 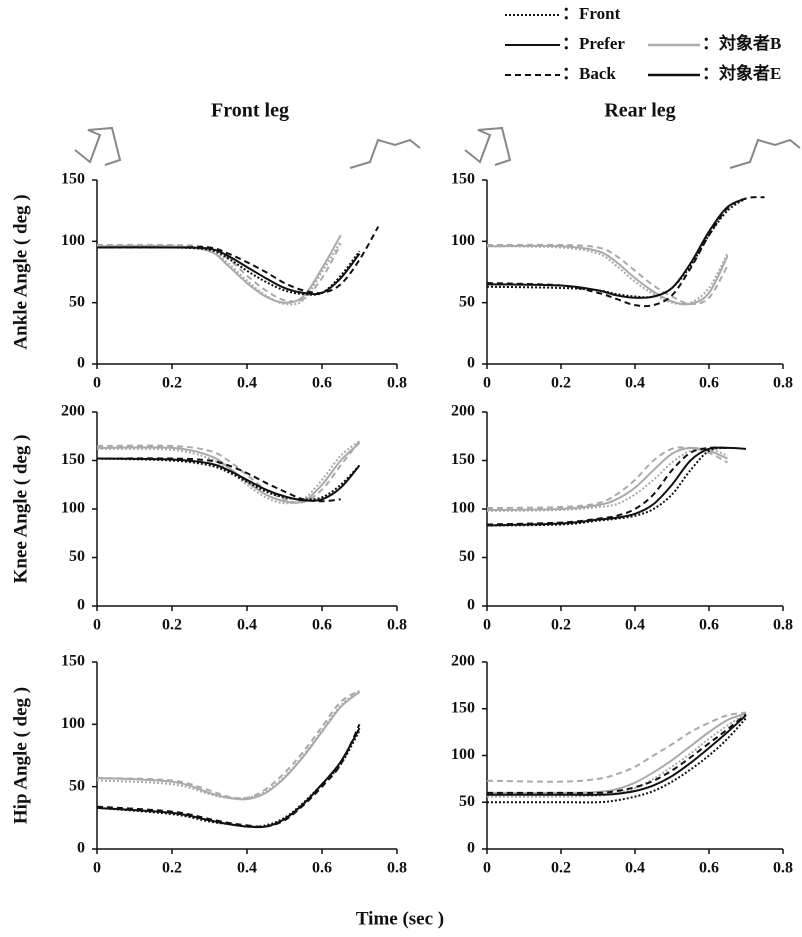 What do you see at coordinates (589, 73) in the screenshot?
I see `legend-label: ：Back` at bounding box center [589, 73].